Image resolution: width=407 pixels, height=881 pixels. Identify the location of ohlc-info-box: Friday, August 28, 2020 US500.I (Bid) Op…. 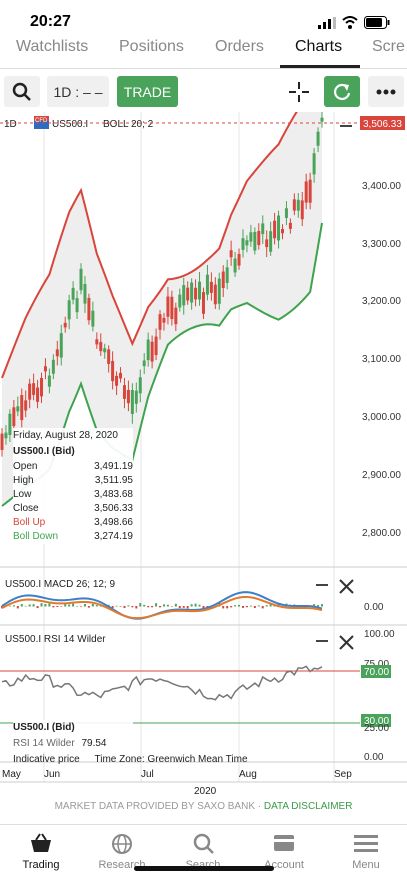
(73, 486).